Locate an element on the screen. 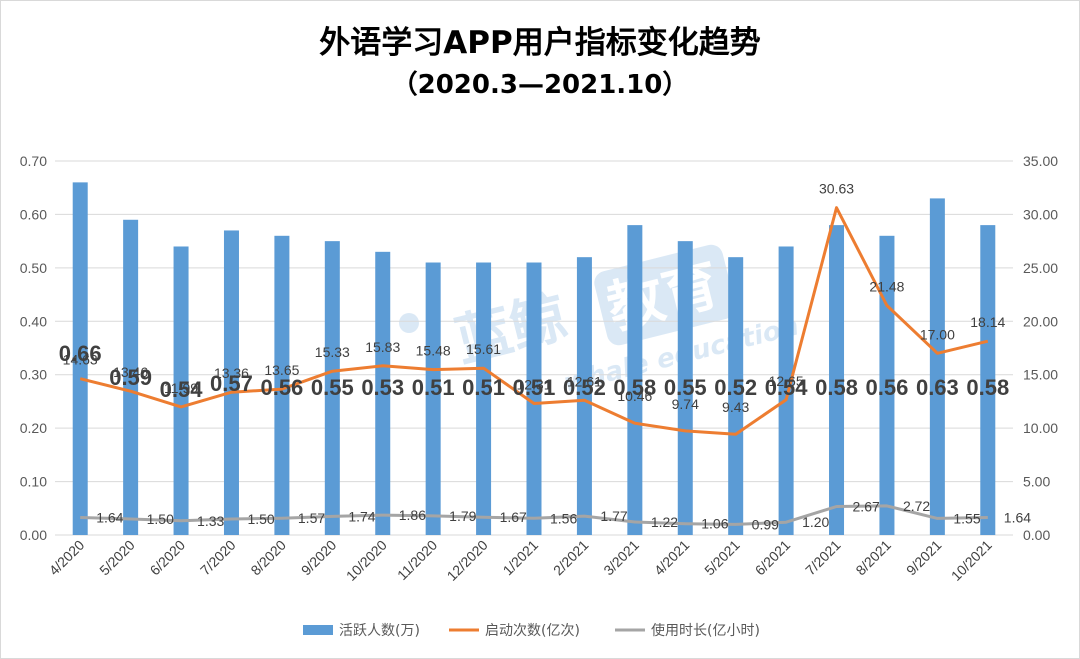 The height and width of the screenshot is (659, 1080). legend-item-starts: 启动次数(亿次) is located at coordinates (514, 631).